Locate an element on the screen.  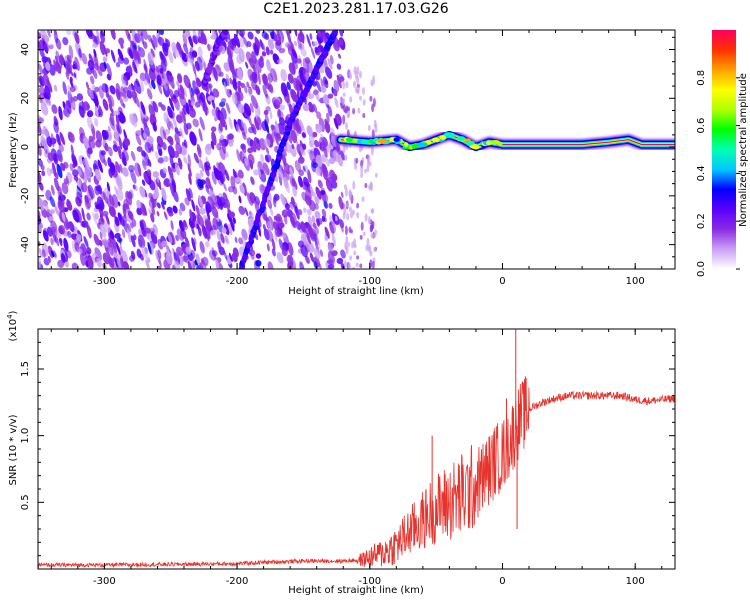
snr-xtick-label: -100 is located at coordinates (369, 581).